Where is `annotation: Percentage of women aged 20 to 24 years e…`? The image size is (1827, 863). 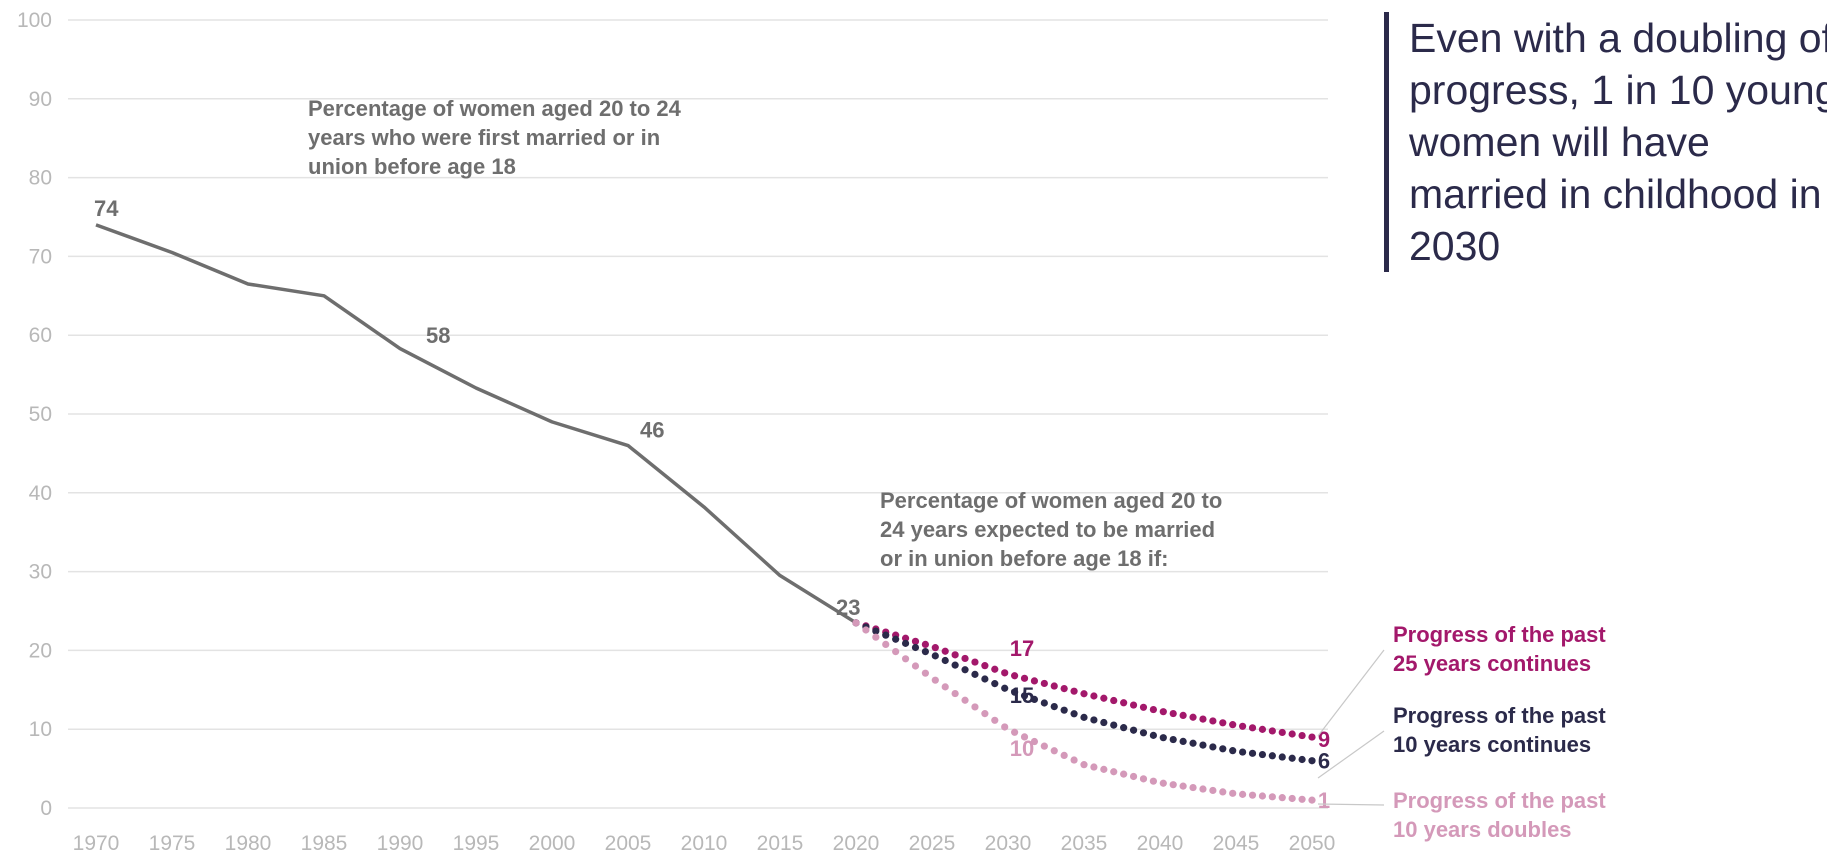 annotation: Percentage of women aged 20 to 24 years e… is located at coordinates (1051, 529).